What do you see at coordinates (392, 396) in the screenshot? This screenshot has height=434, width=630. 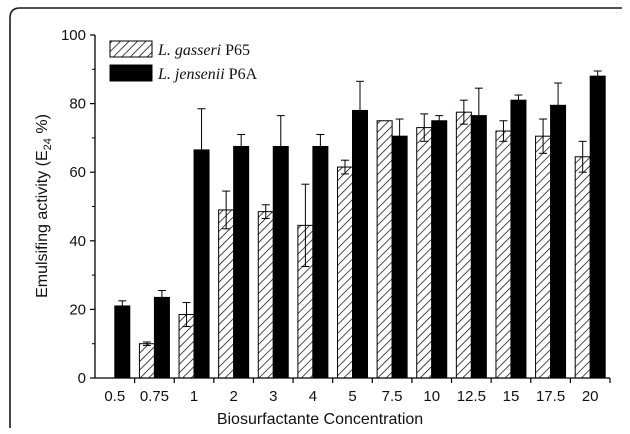 I see `x-tick-label: 7.5` at bounding box center [392, 396].